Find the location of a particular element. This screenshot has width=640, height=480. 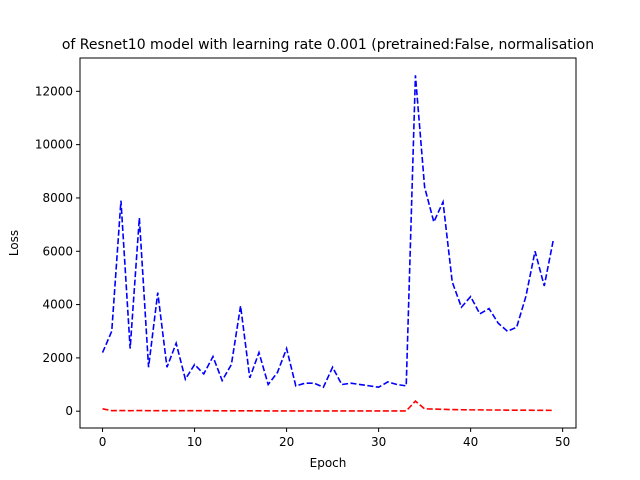

y-tick-label: 4000 is located at coordinates (57, 305).